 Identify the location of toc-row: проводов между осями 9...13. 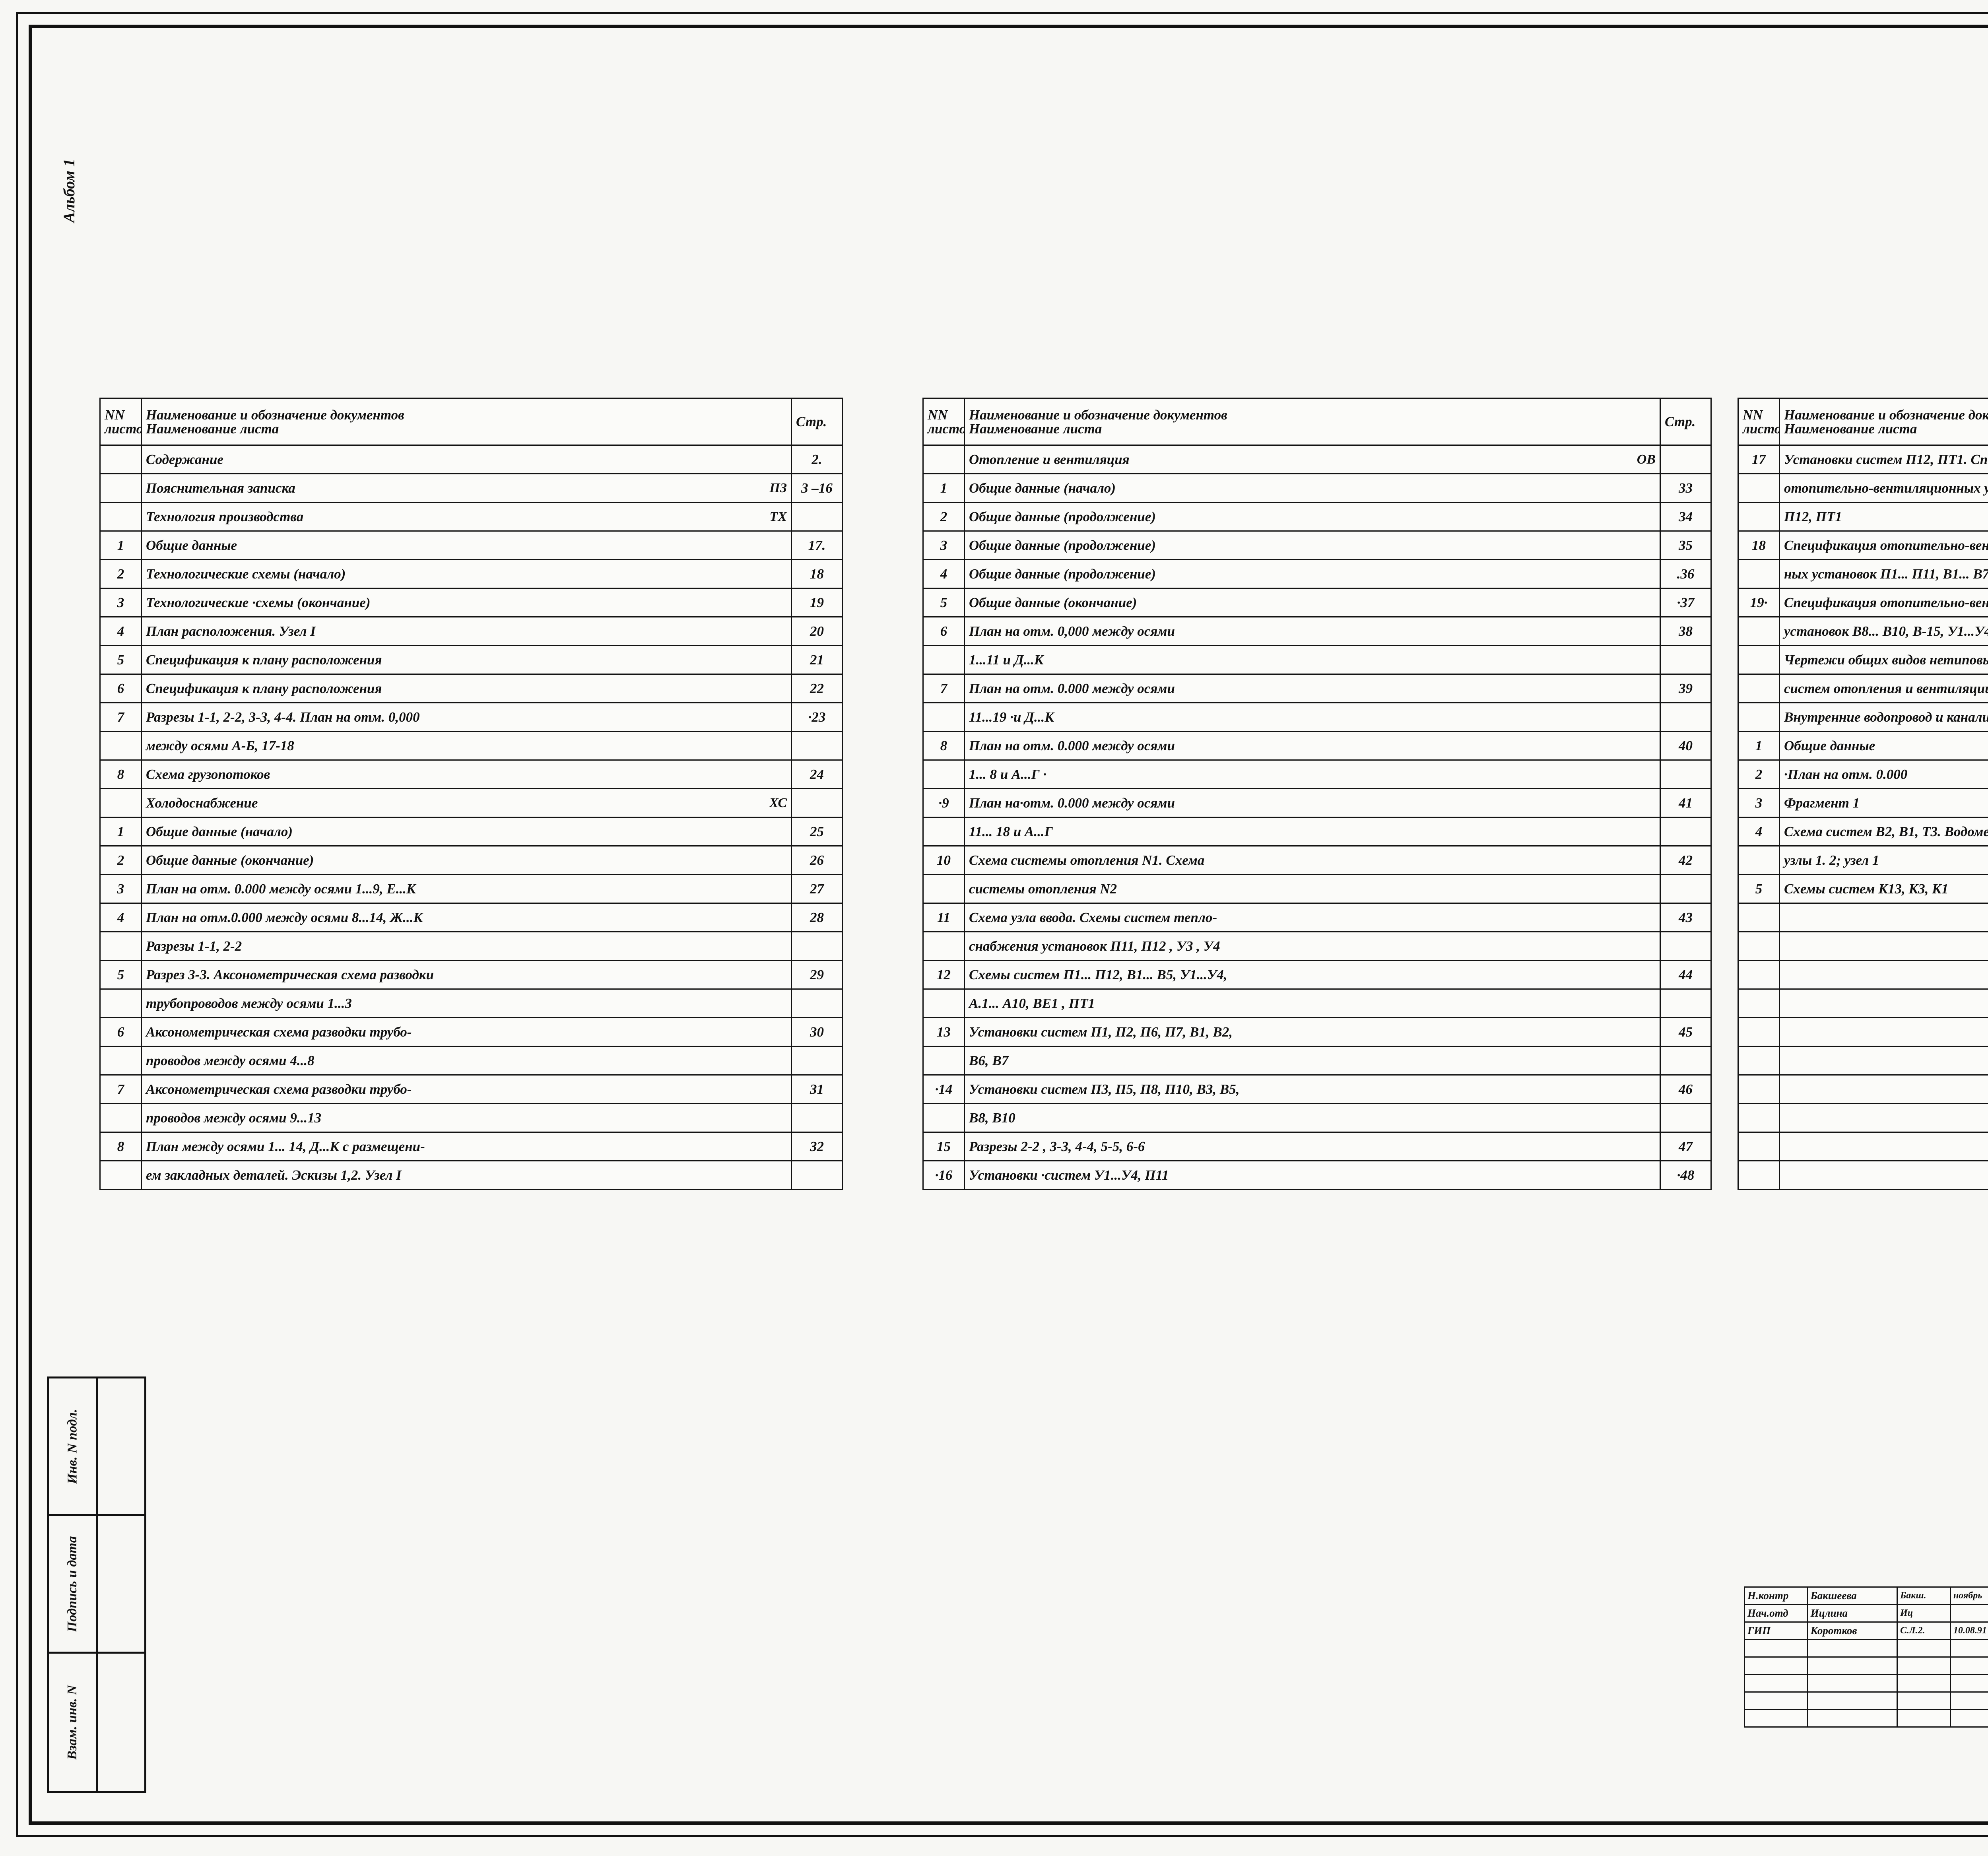
(471, 1118).